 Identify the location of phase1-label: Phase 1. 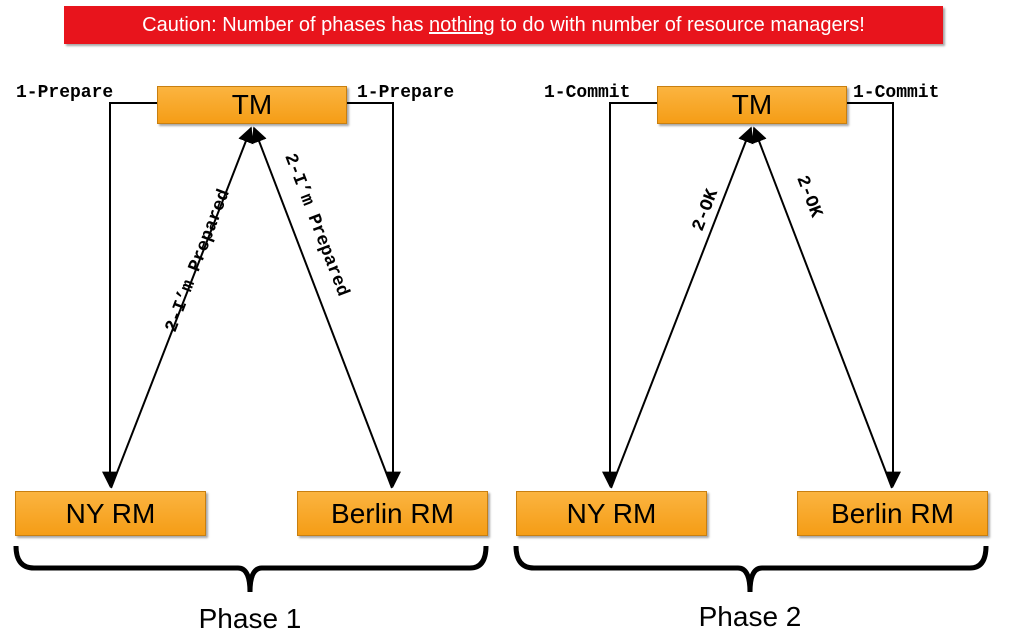
(250, 618).